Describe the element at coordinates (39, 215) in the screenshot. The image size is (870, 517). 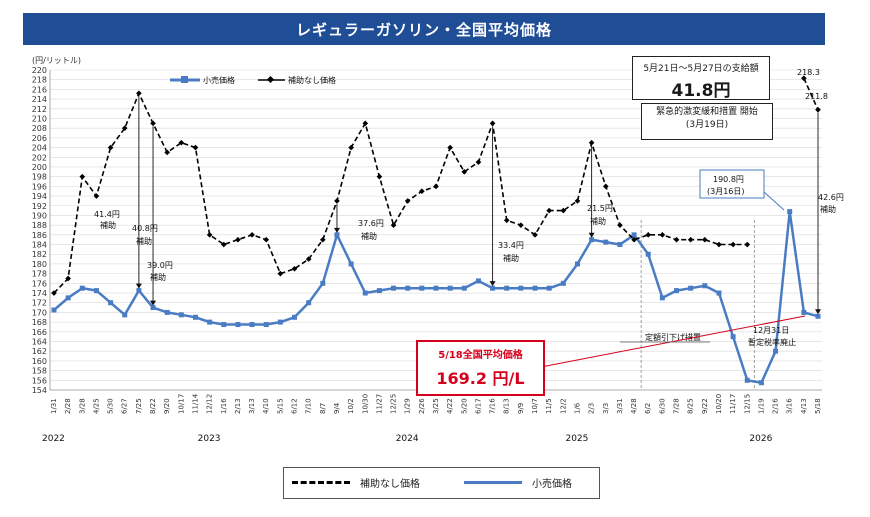
I see `y-tick-label: 190` at that location.